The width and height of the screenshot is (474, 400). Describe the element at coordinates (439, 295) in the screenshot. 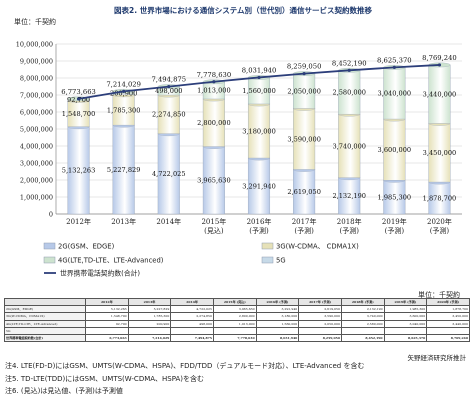

I see `table-unit-label: 単位：千契約` at that location.